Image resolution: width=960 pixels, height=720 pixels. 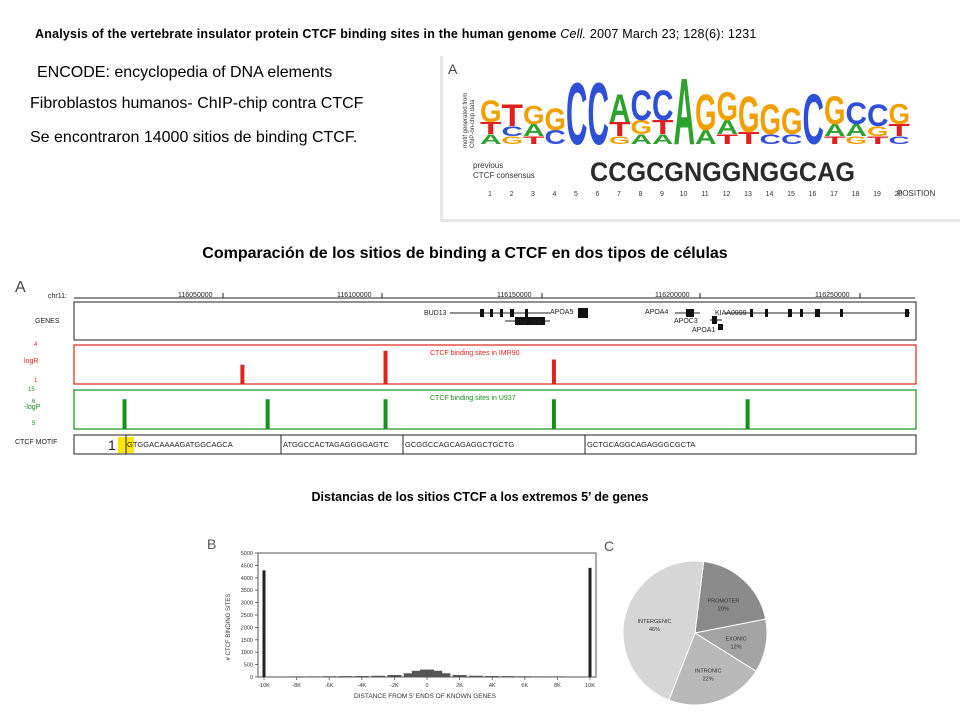 I want to click on position-tick-label: 17, so click(x=834, y=194).